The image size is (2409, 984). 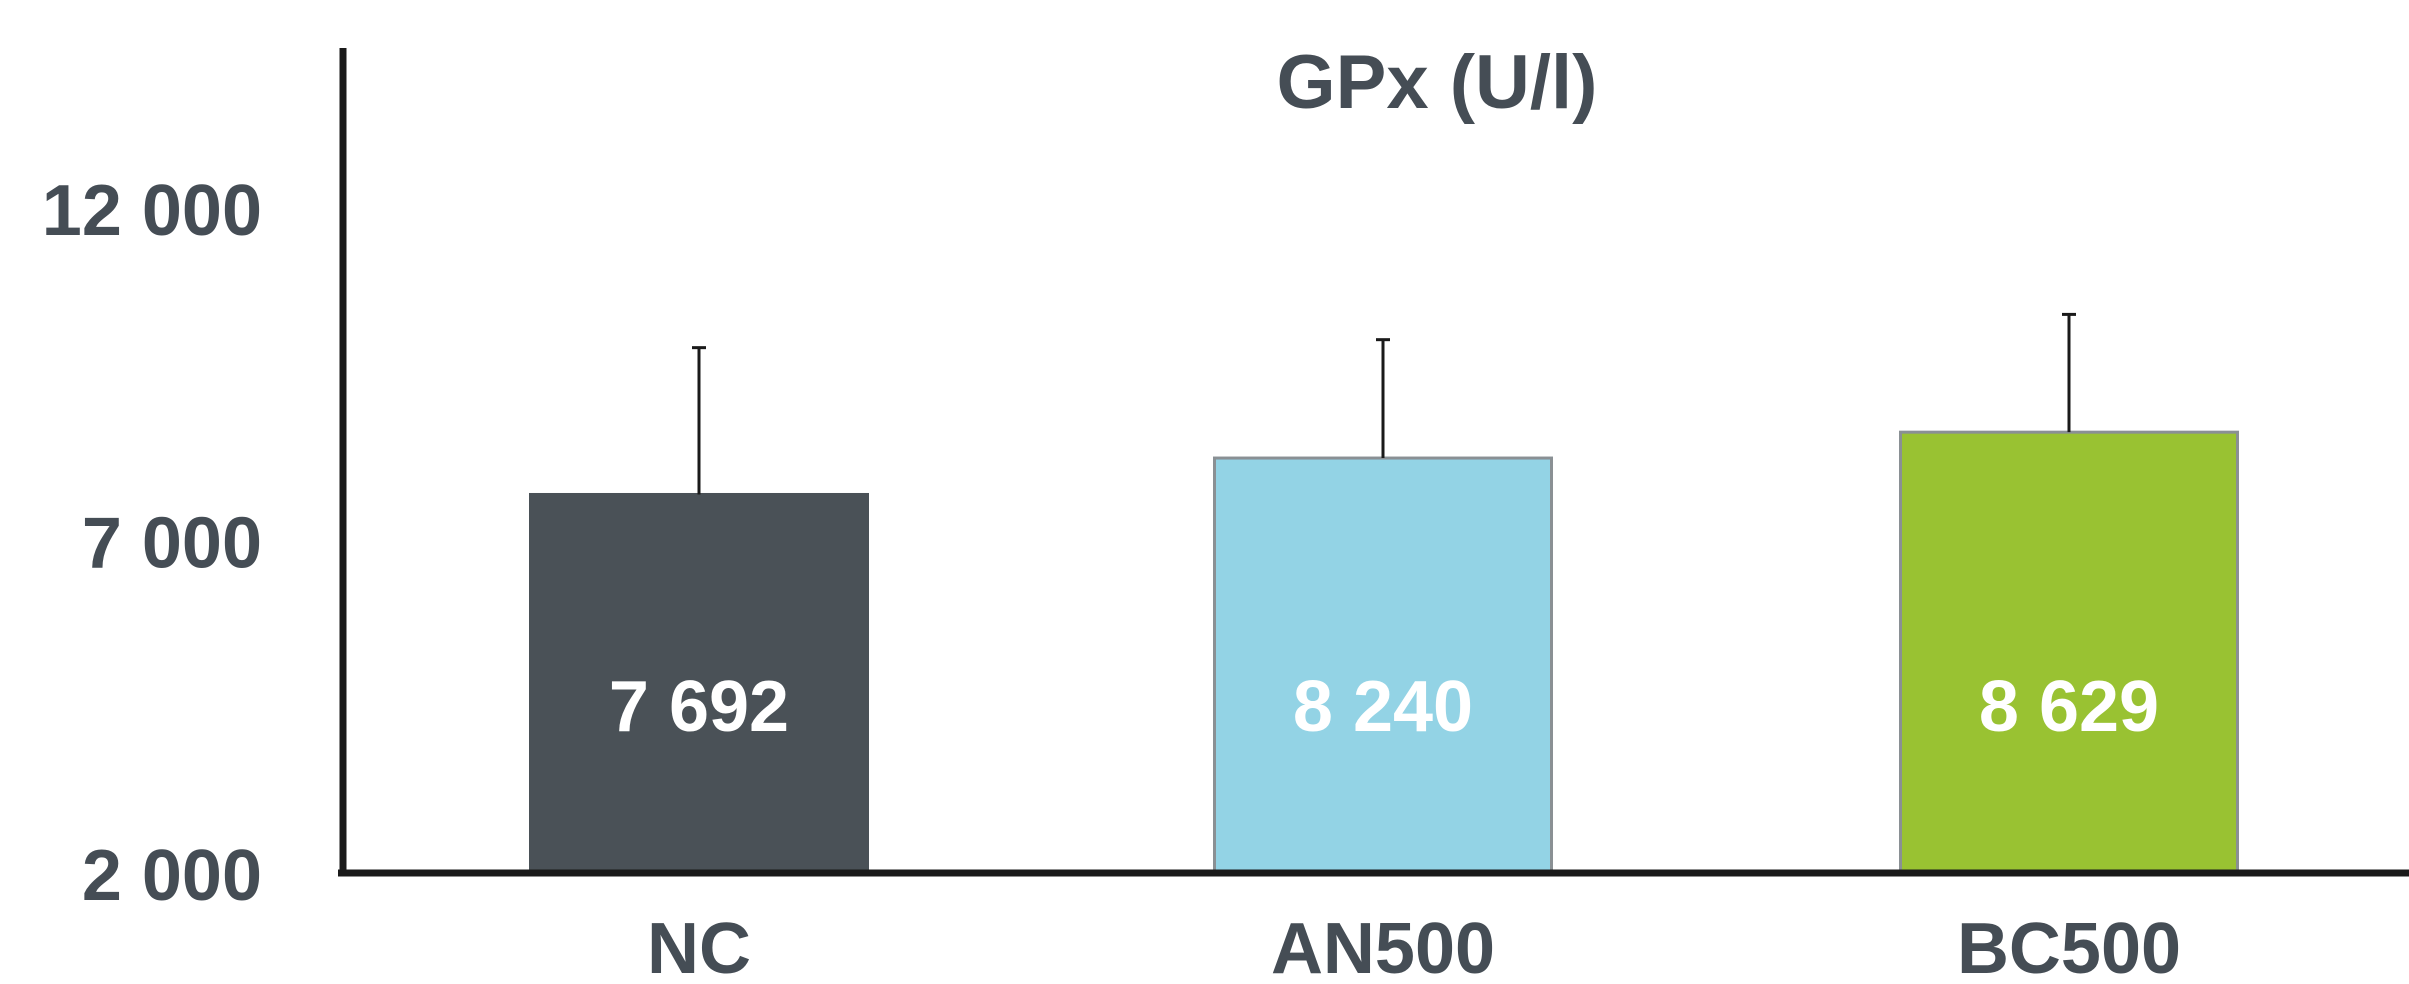 I want to click on x-tick-label-bc500: BC500, so click(x=2069, y=944).